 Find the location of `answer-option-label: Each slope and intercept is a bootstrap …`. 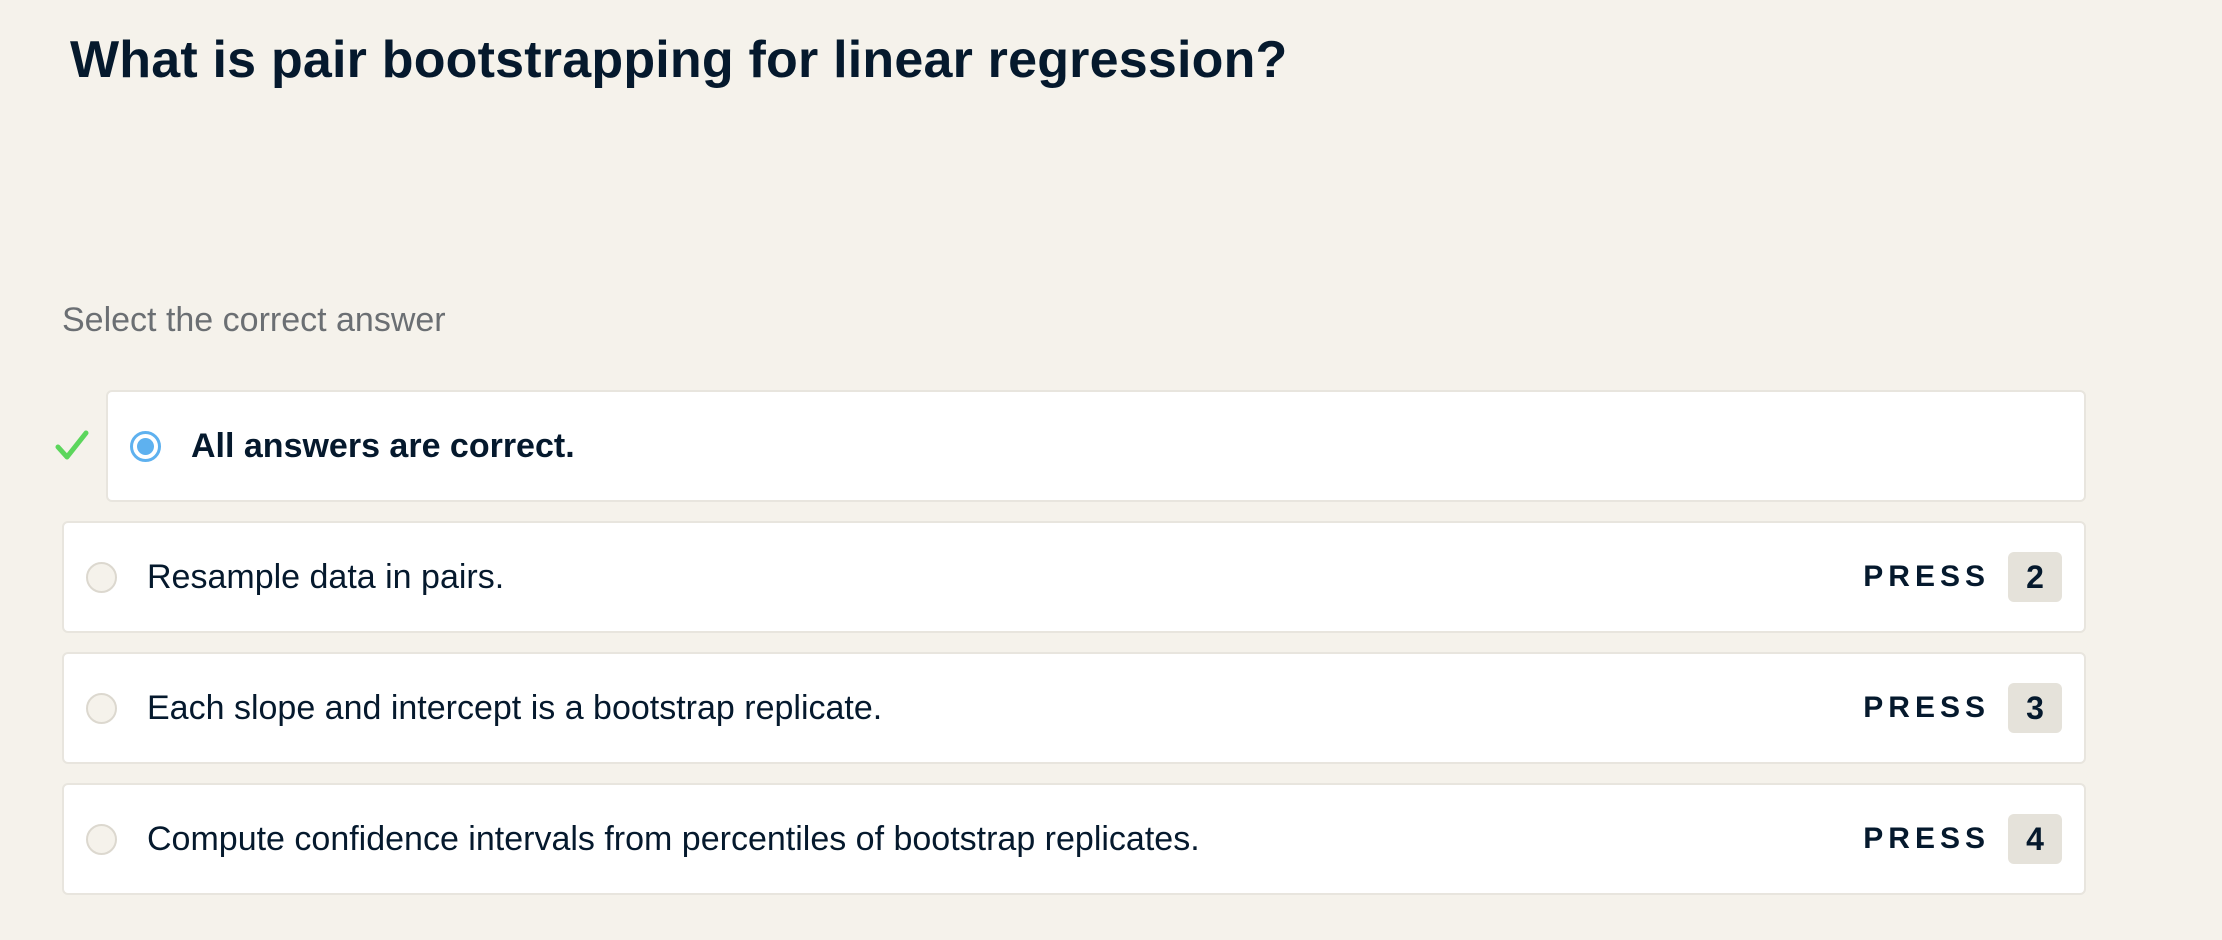

answer-option-label: Each slope and intercept is a bootstrap … is located at coordinates (515, 708).